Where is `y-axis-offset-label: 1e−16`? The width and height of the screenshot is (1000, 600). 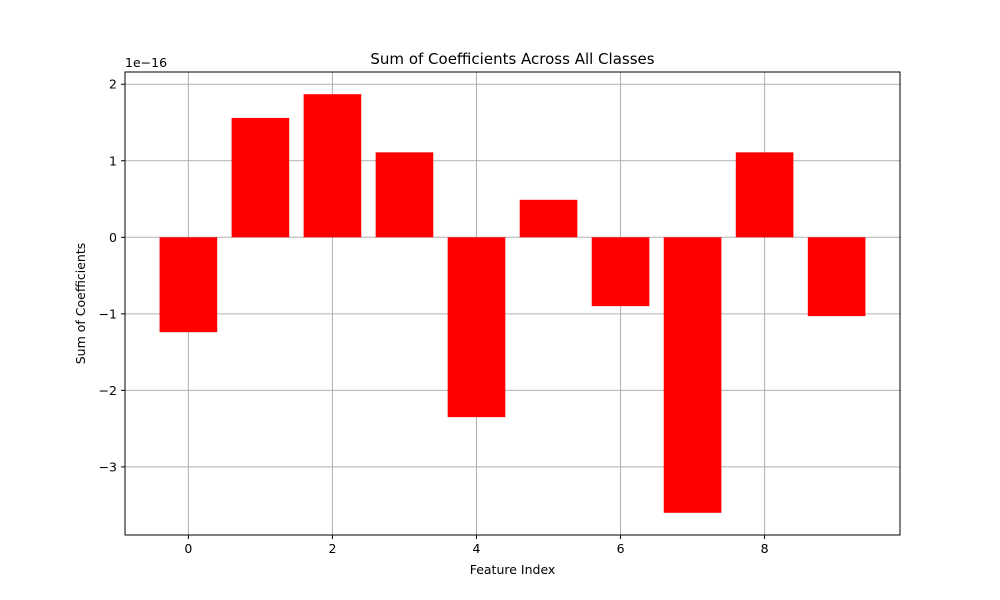
y-axis-offset-label: 1e−16 is located at coordinates (146, 62).